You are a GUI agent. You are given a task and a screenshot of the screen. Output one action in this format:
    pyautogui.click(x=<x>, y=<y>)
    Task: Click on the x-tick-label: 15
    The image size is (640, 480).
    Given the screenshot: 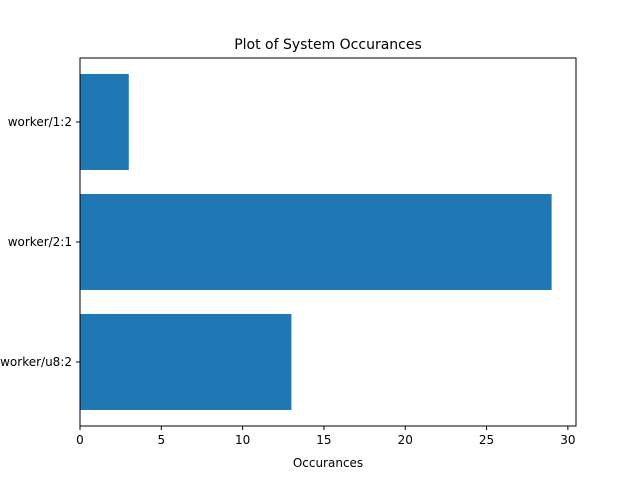 What is the action you would take?
    pyautogui.click(x=323, y=440)
    